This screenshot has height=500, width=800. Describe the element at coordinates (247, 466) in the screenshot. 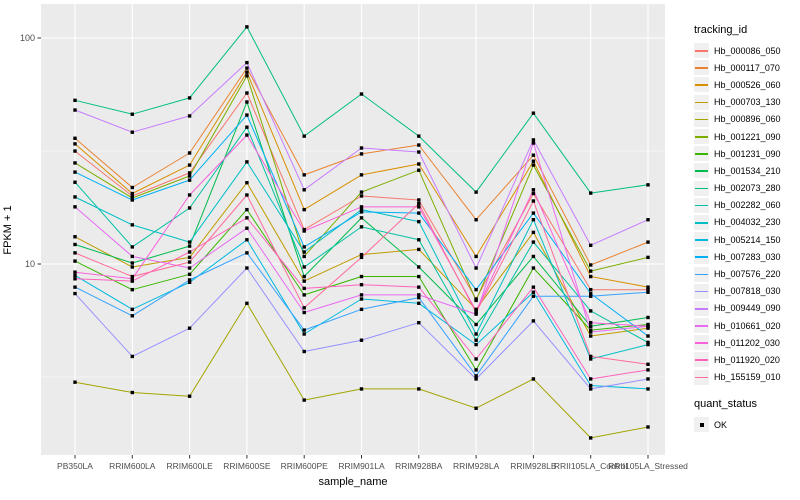

I see `x-tick-label: RRIM600SE` at that location.